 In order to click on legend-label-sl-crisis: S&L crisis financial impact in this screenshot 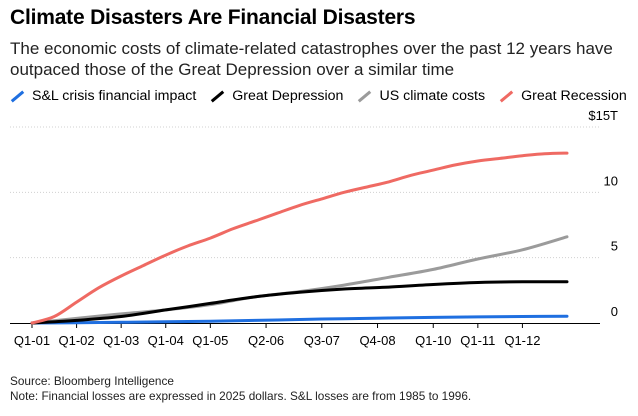, I will do `click(114, 96)`.